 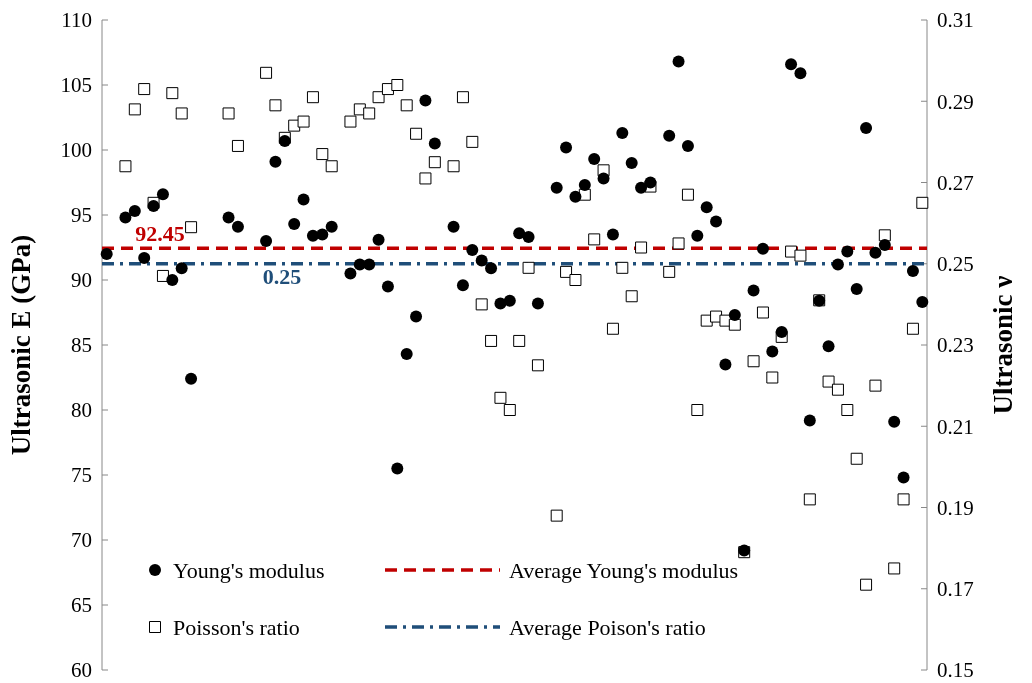 What do you see at coordinates (81, 605) in the screenshot?
I see `y-tick-label: 65` at bounding box center [81, 605].